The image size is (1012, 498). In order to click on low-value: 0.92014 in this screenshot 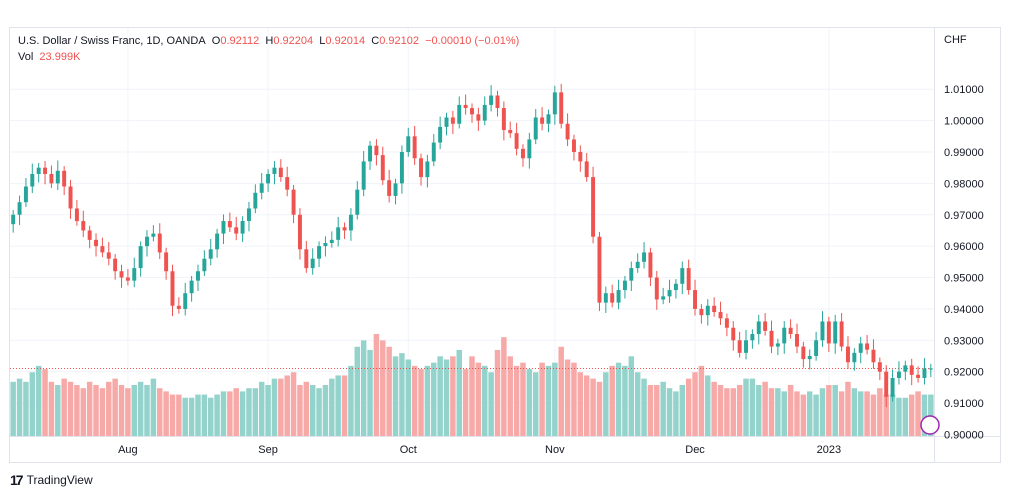, I will do `click(345, 41)`.